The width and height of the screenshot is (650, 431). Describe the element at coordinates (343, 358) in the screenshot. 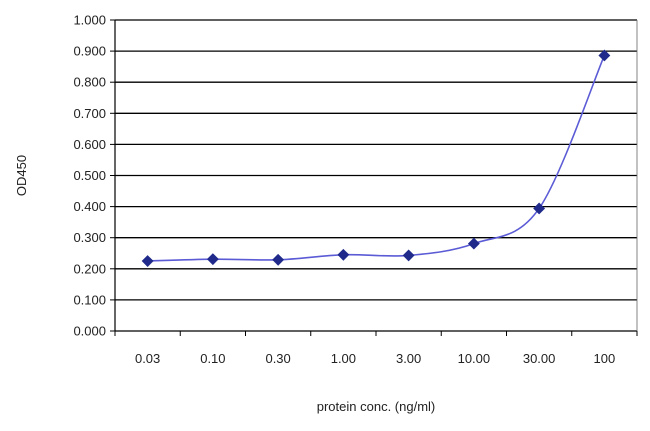

I see `x-tick-label: 1.00` at that location.